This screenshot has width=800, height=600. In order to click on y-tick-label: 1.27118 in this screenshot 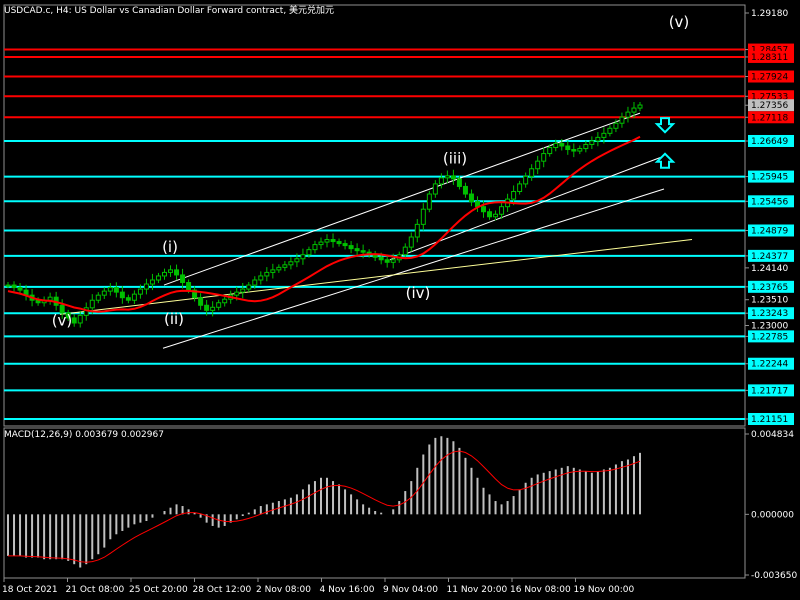, I will do `click(769, 118)`.